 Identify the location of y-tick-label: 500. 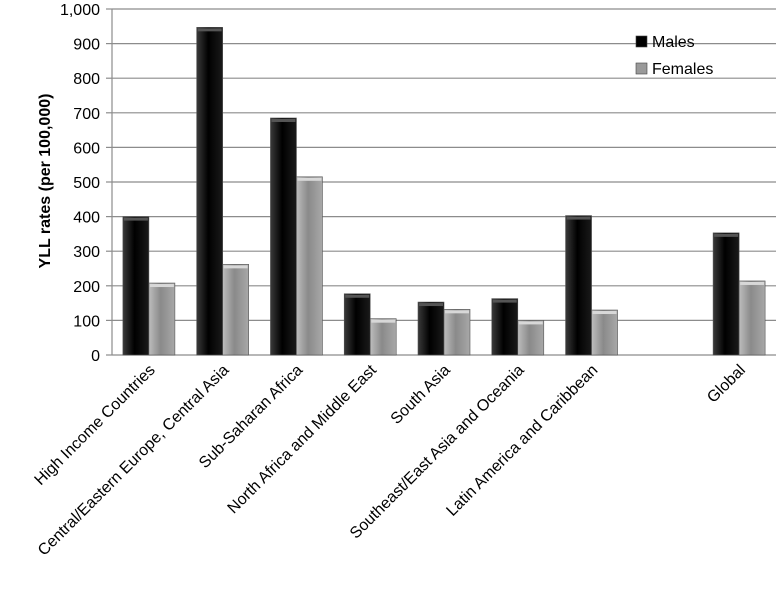
(86, 183).